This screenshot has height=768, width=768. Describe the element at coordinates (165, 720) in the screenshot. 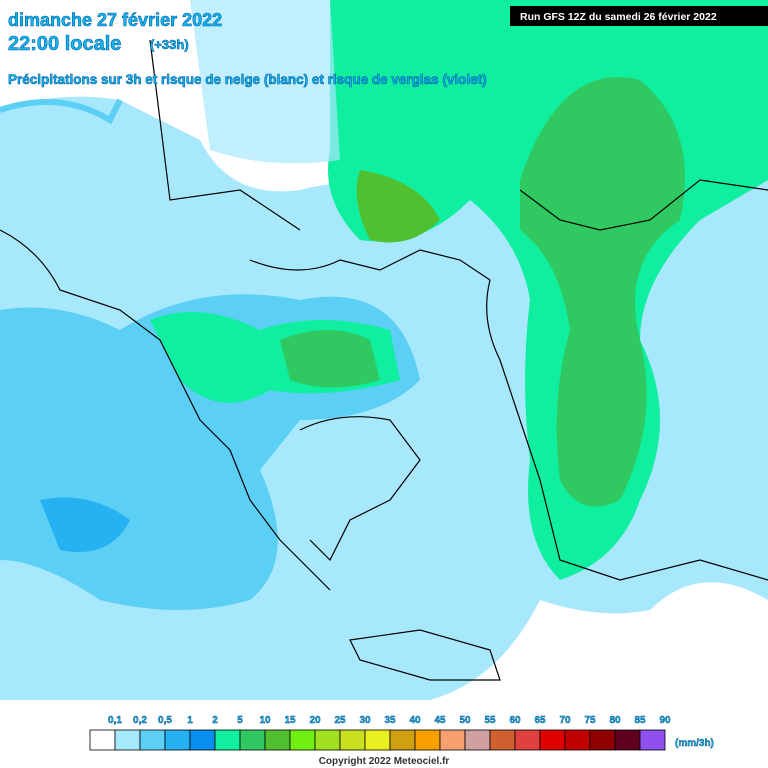

I see `legend-label: 0,5` at that location.